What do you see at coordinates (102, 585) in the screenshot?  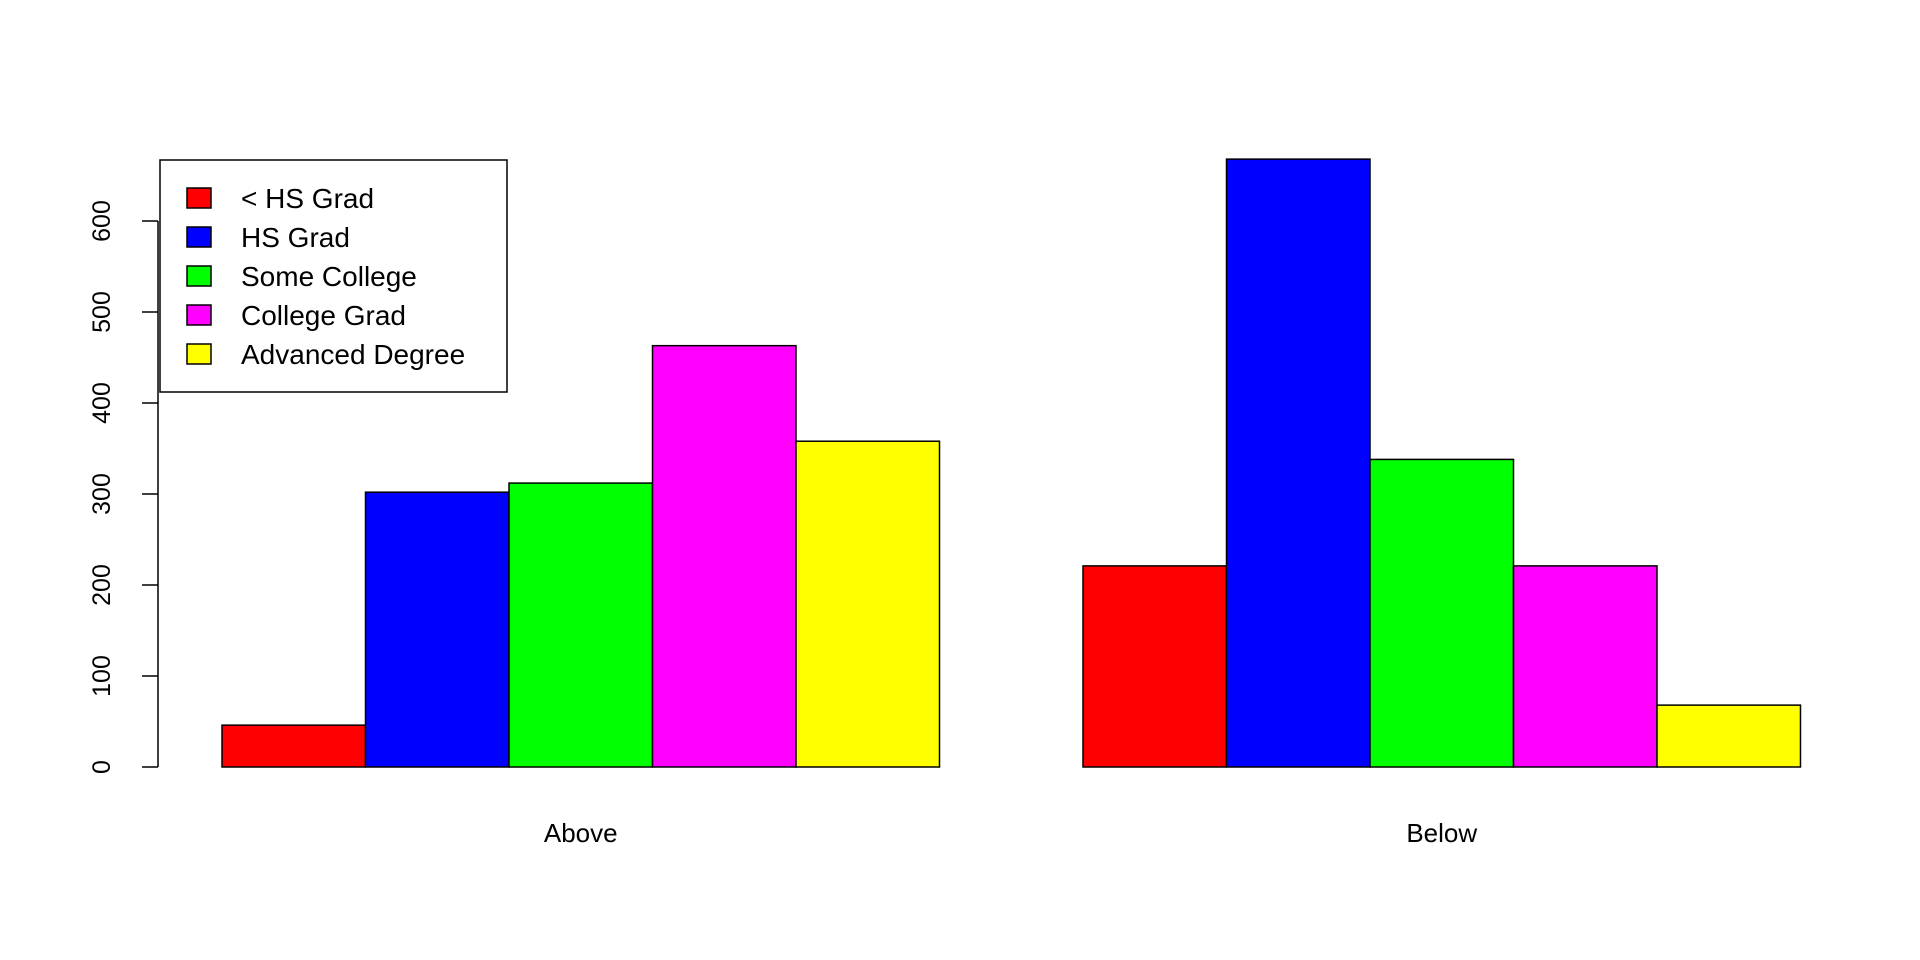 I see `y-tick-label: 200` at bounding box center [102, 585].